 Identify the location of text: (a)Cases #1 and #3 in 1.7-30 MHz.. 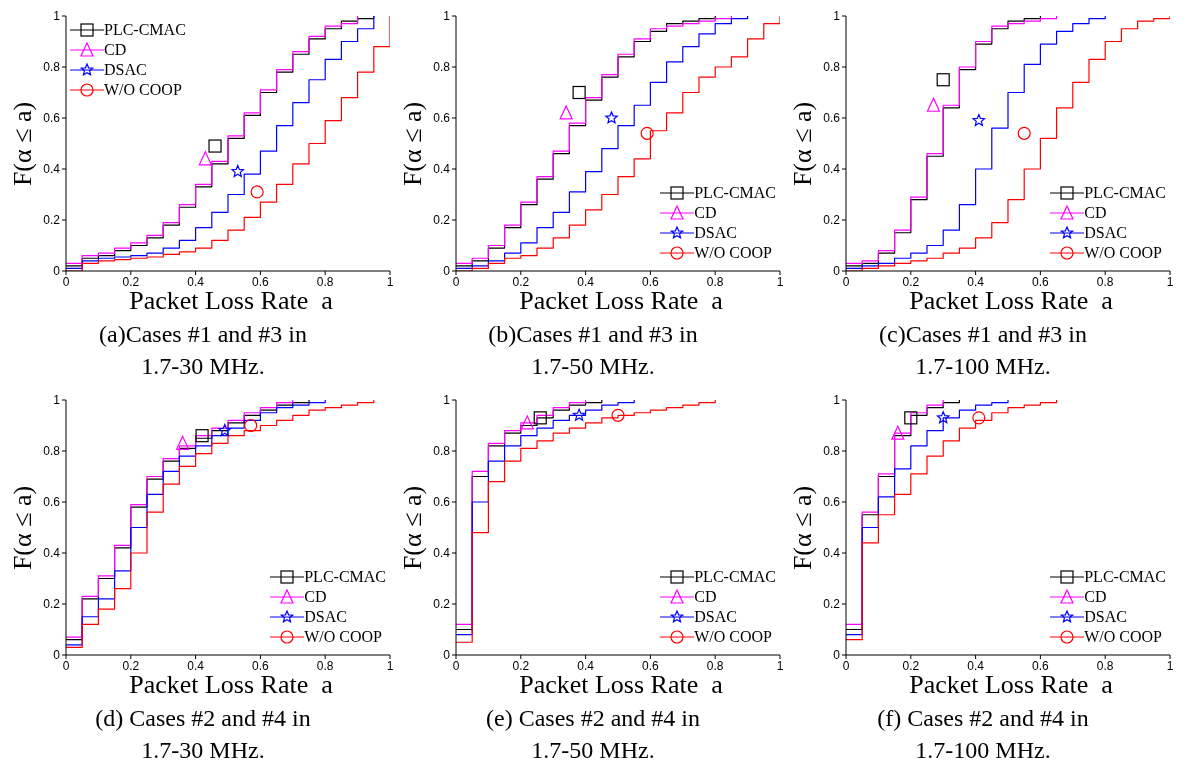
(203, 350).